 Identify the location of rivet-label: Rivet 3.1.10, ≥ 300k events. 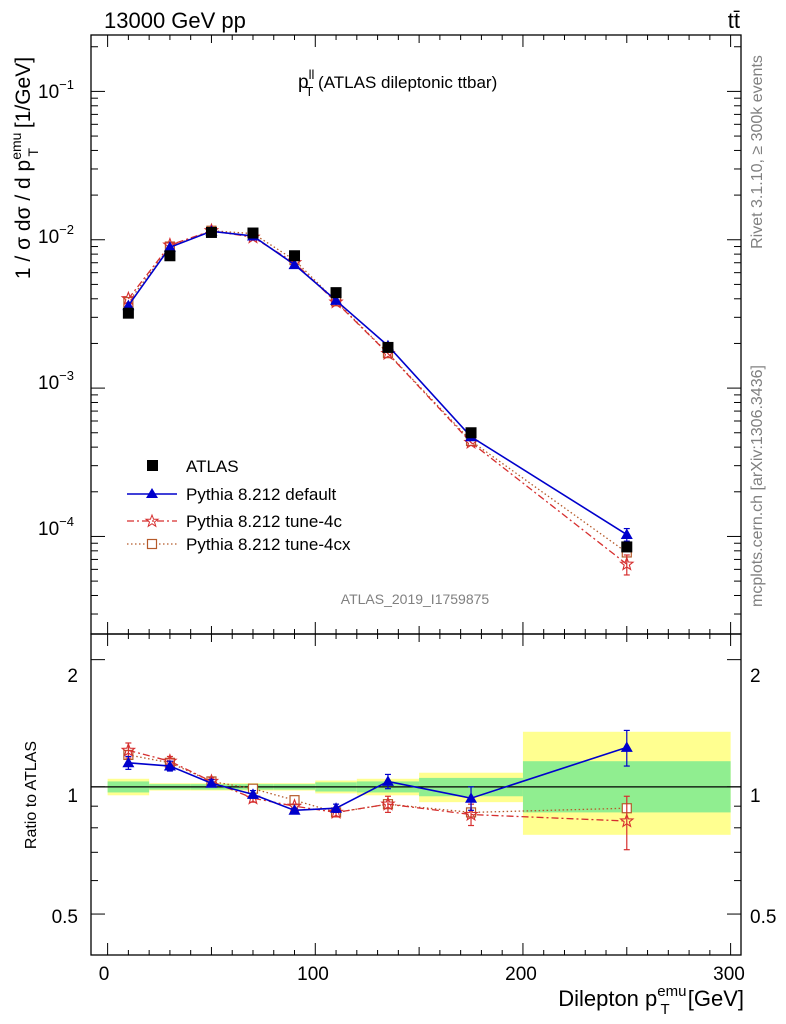
(757, 152).